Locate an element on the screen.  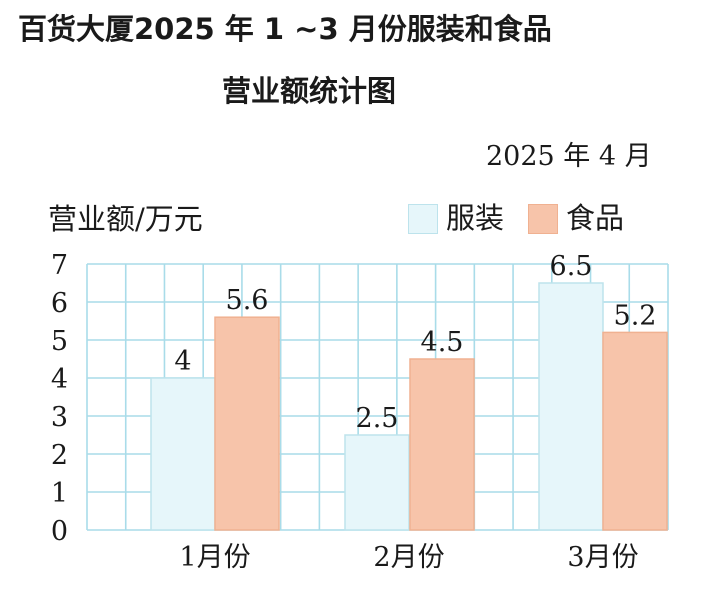
x-tick-label: 1月份 is located at coordinates (214, 557).